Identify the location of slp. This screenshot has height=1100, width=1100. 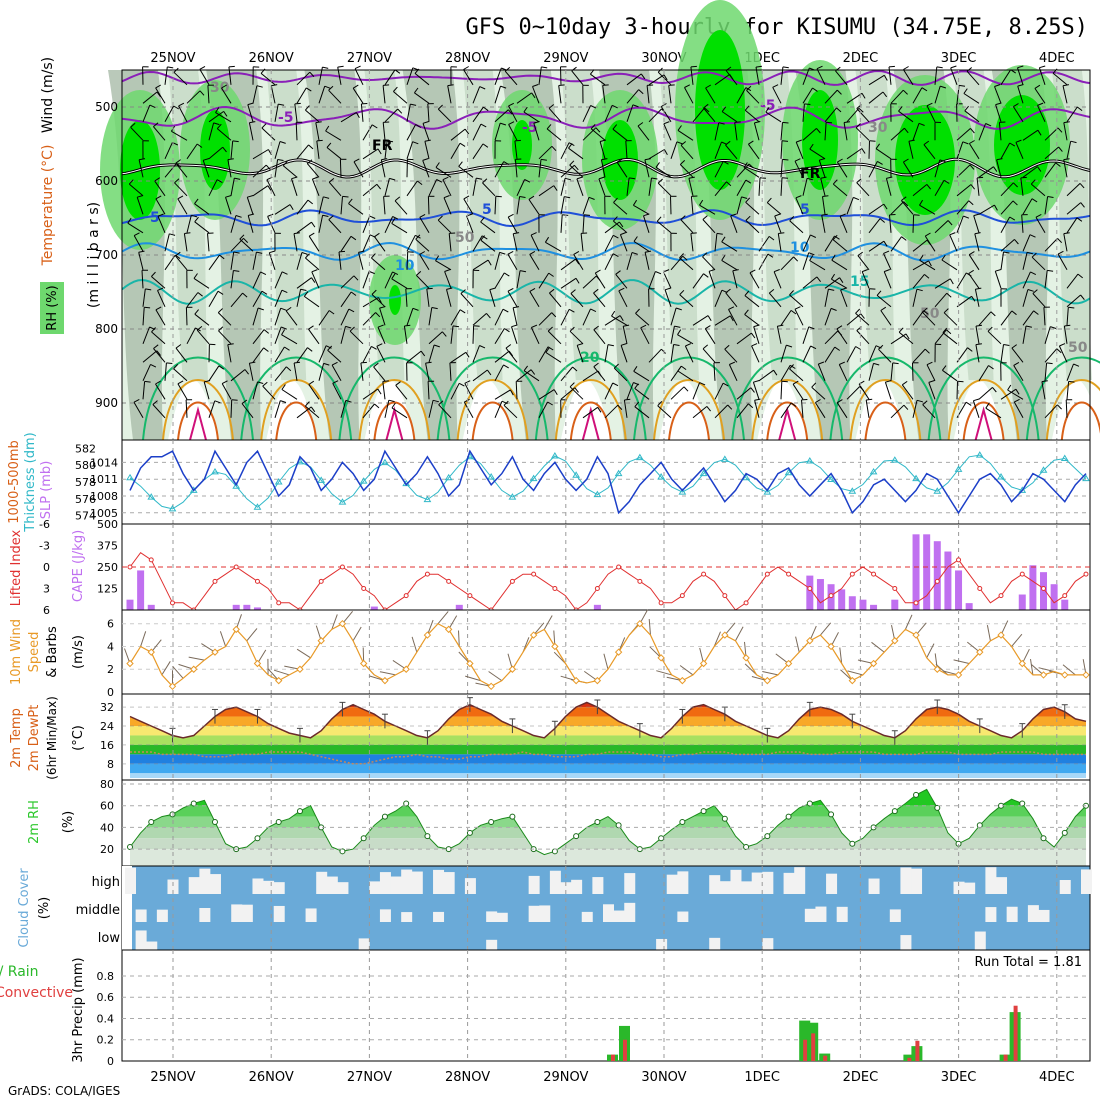
(608, 482).